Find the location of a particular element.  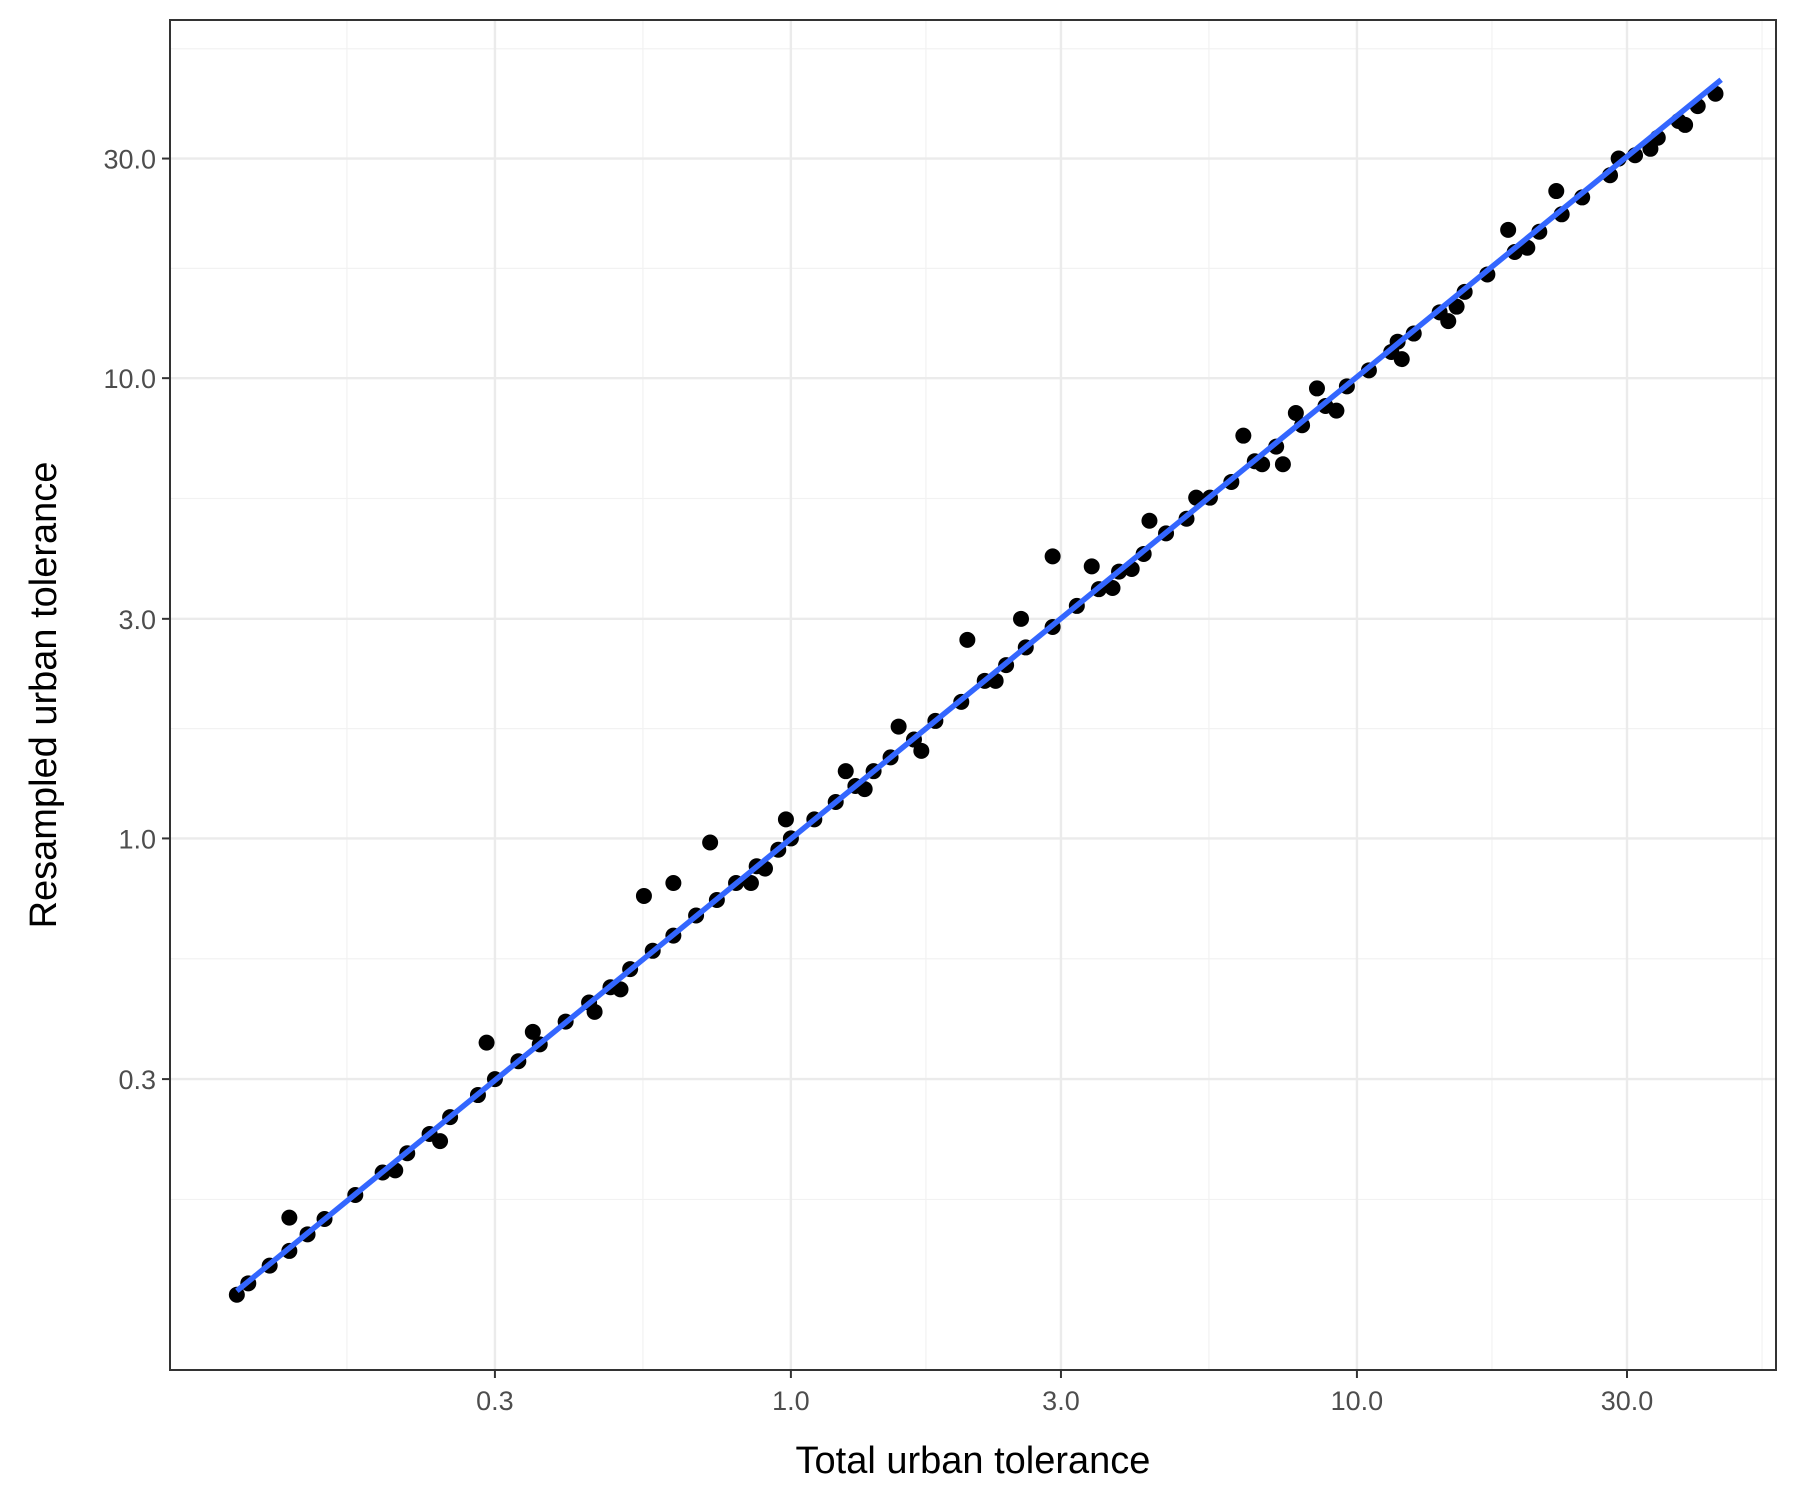

y-tick-label: 10.0 is located at coordinates (129, 379).